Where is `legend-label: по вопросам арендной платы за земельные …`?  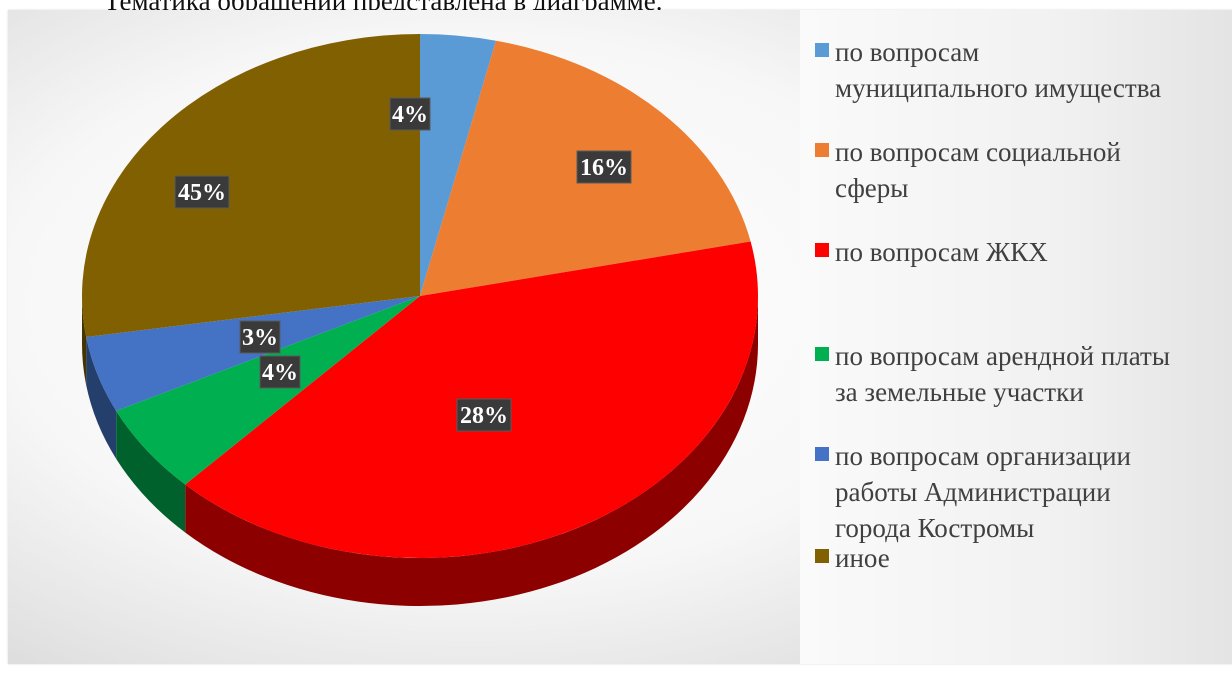
legend-label: по вопросам арендной платы за земельные … is located at coordinates (1002, 374).